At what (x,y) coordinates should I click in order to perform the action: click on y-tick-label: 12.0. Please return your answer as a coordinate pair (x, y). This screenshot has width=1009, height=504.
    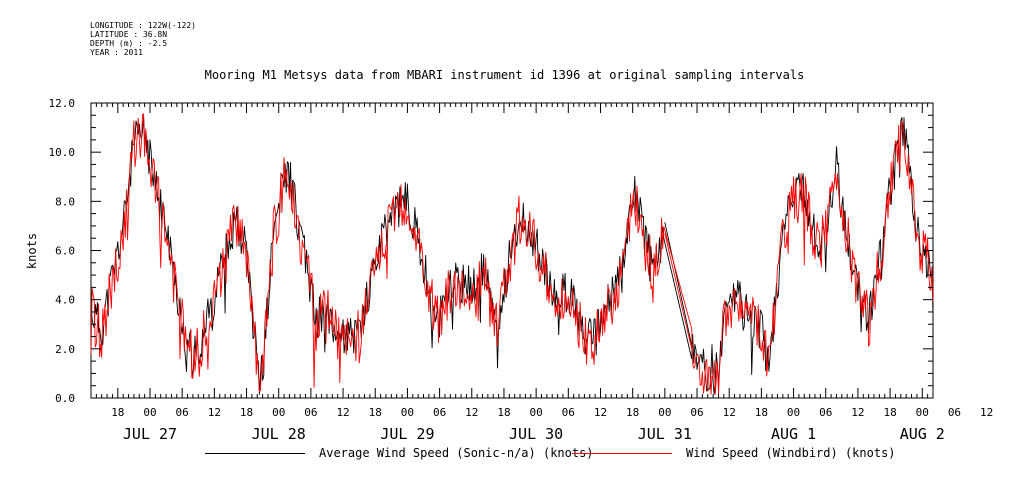
    Looking at the image, I should click on (62, 103).